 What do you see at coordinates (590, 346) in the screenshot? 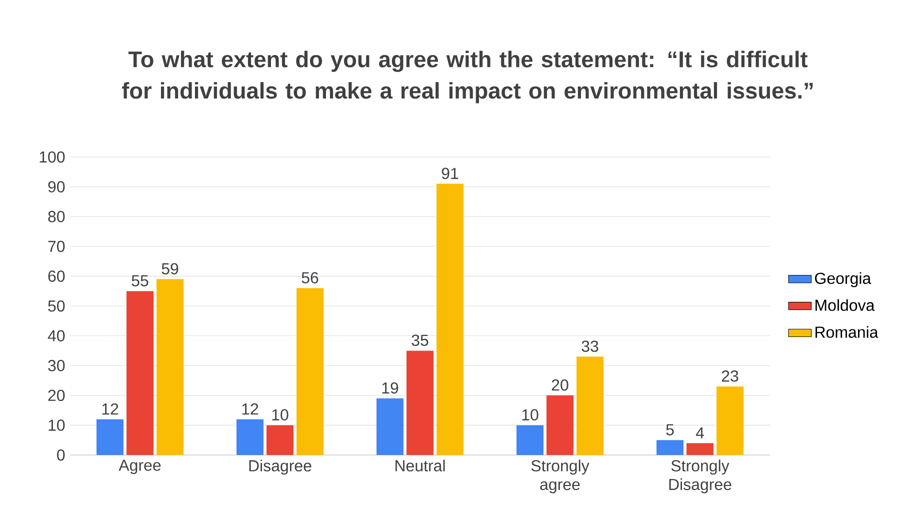
I see `data-label: 33` at bounding box center [590, 346].